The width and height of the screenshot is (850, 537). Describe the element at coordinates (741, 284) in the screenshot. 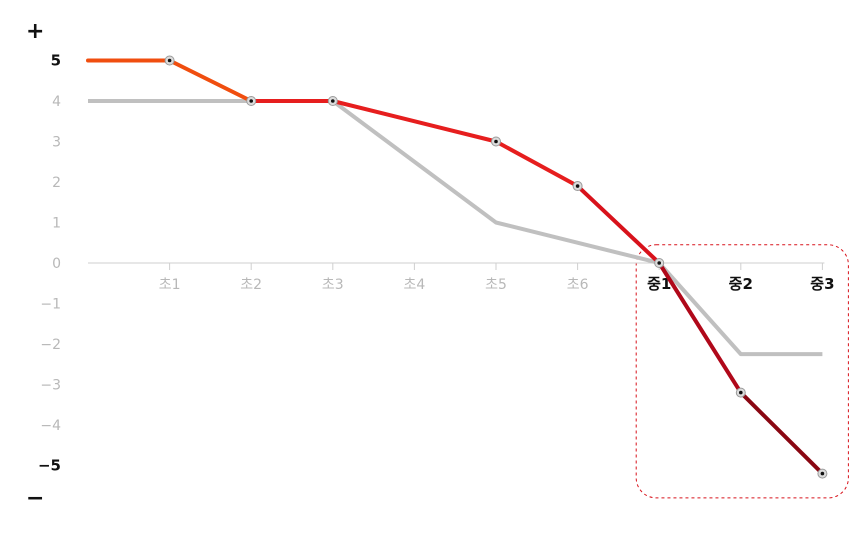

I see `x-tick-label: 중2` at that location.